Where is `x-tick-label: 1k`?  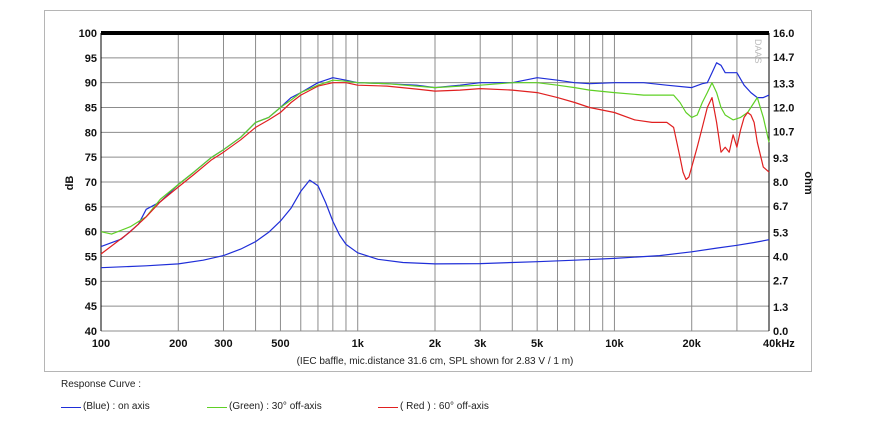
x-tick-label: 1k is located at coordinates (358, 344).